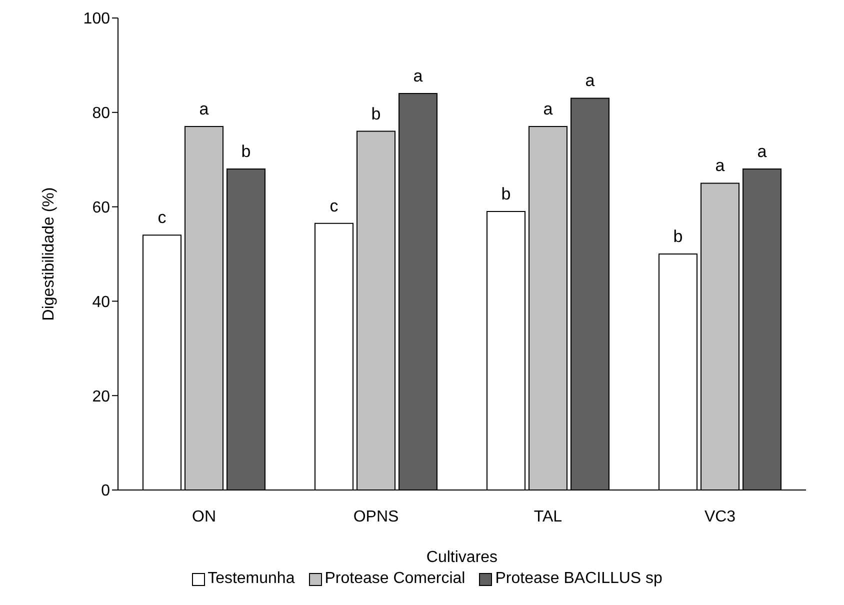 This screenshot has height=605, width=844. I want to click on y-tick-label: 0, so click(105, 491).